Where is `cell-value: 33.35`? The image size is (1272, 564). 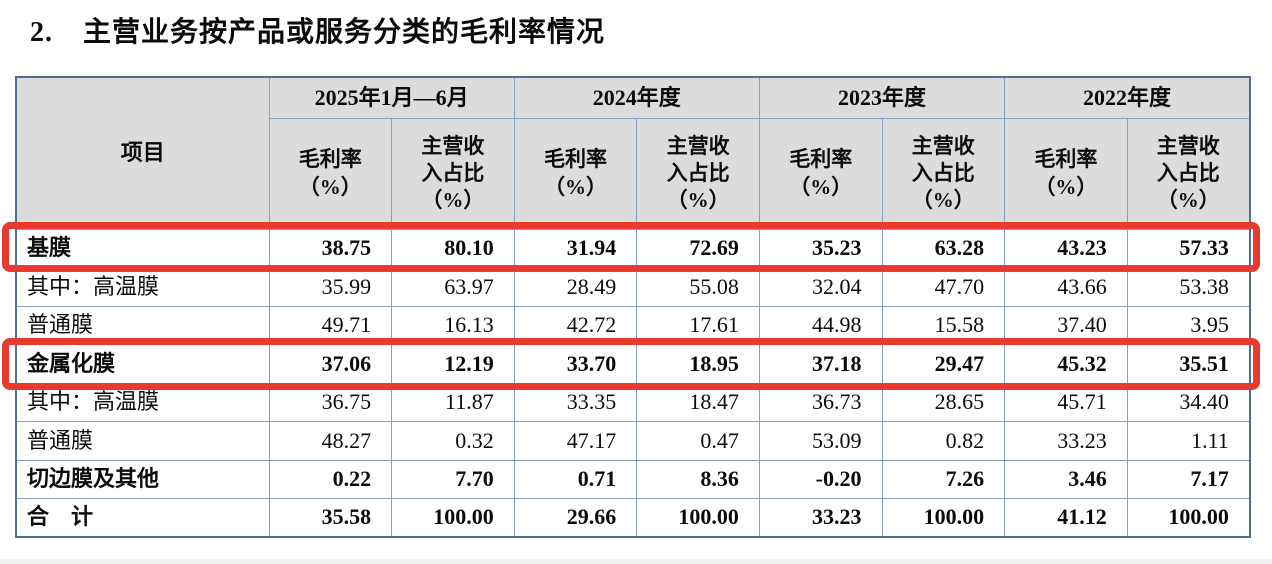 cell-value: 33.35 is located at coordinates (575, 402).